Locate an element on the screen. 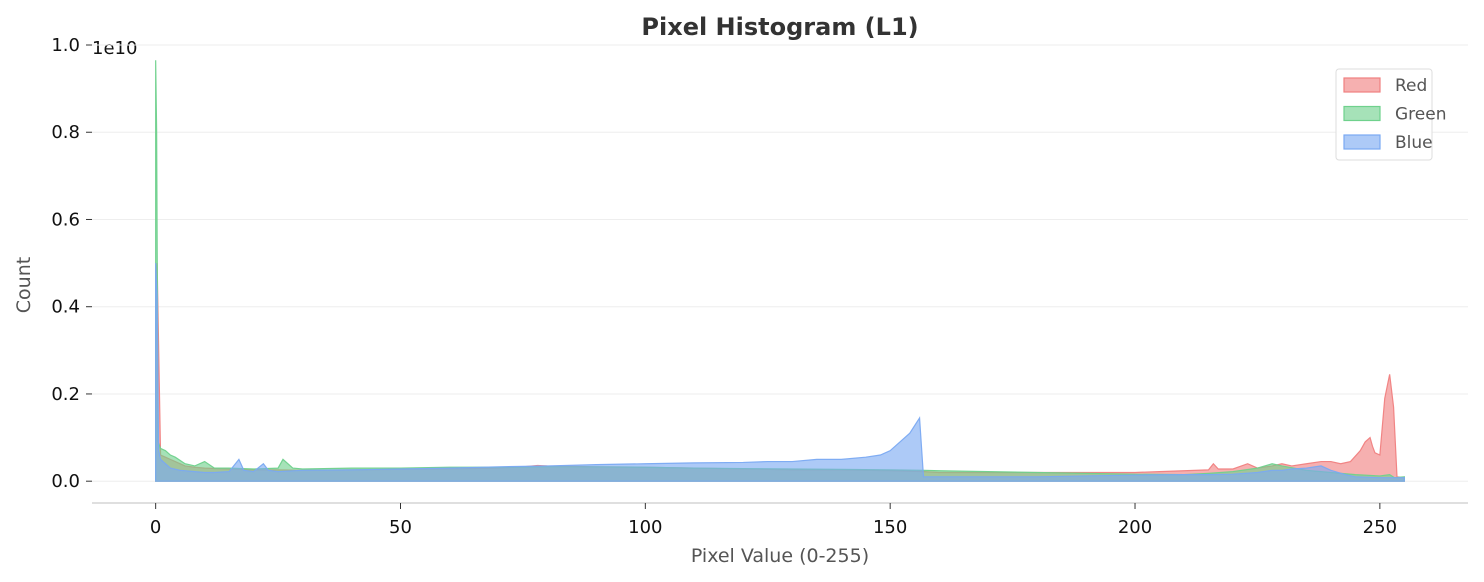 This screenshot has width=1484, height=582. x-tick-label: 100 is located at coordinates (645, 527).